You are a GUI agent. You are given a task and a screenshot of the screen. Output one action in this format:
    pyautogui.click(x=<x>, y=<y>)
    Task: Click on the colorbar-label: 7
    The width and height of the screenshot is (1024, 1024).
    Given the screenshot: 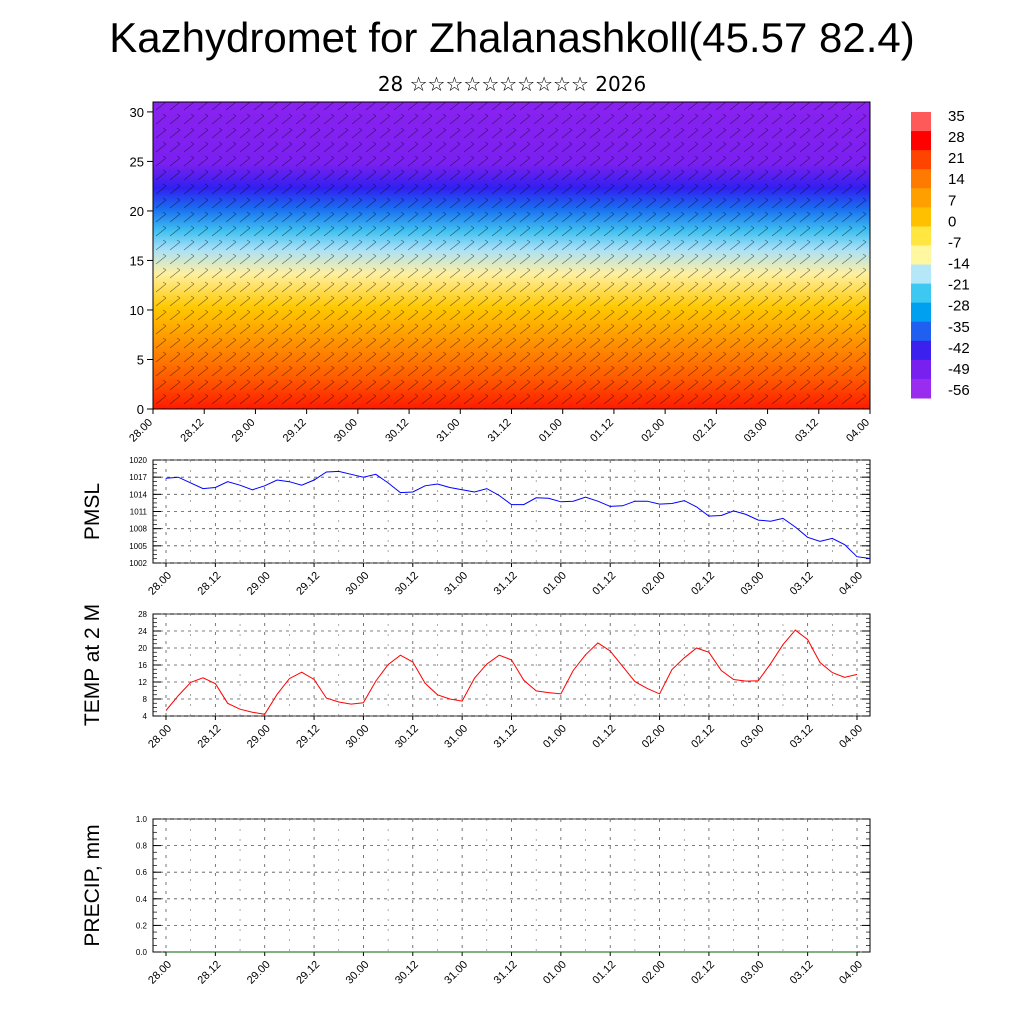 What is the action you would take?
    pyautogui.click(x=952, y=200)
    